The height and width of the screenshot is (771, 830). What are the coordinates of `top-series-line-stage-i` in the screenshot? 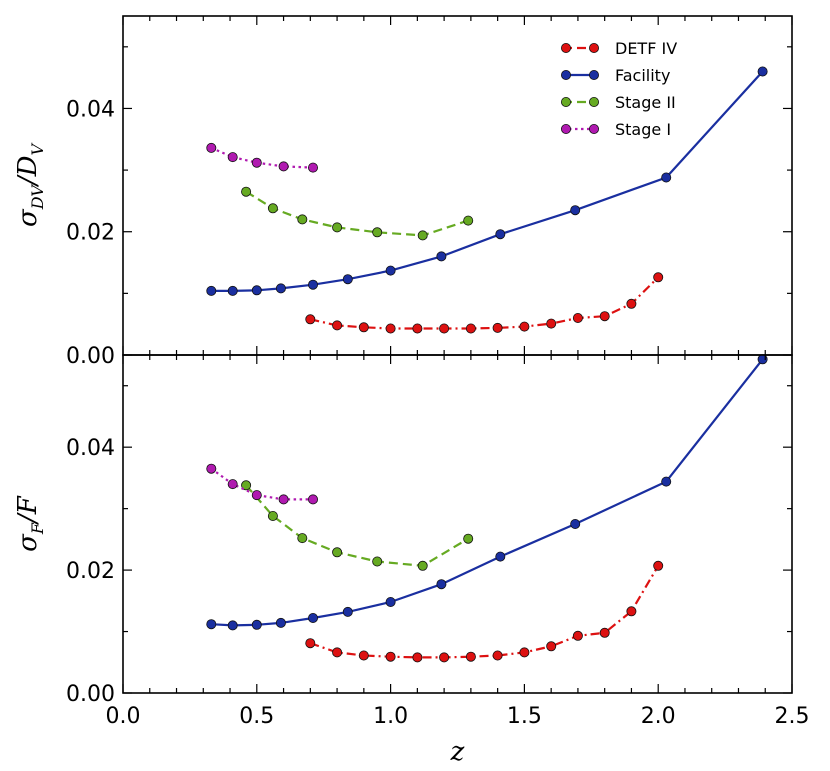 It's located at (262, 157).